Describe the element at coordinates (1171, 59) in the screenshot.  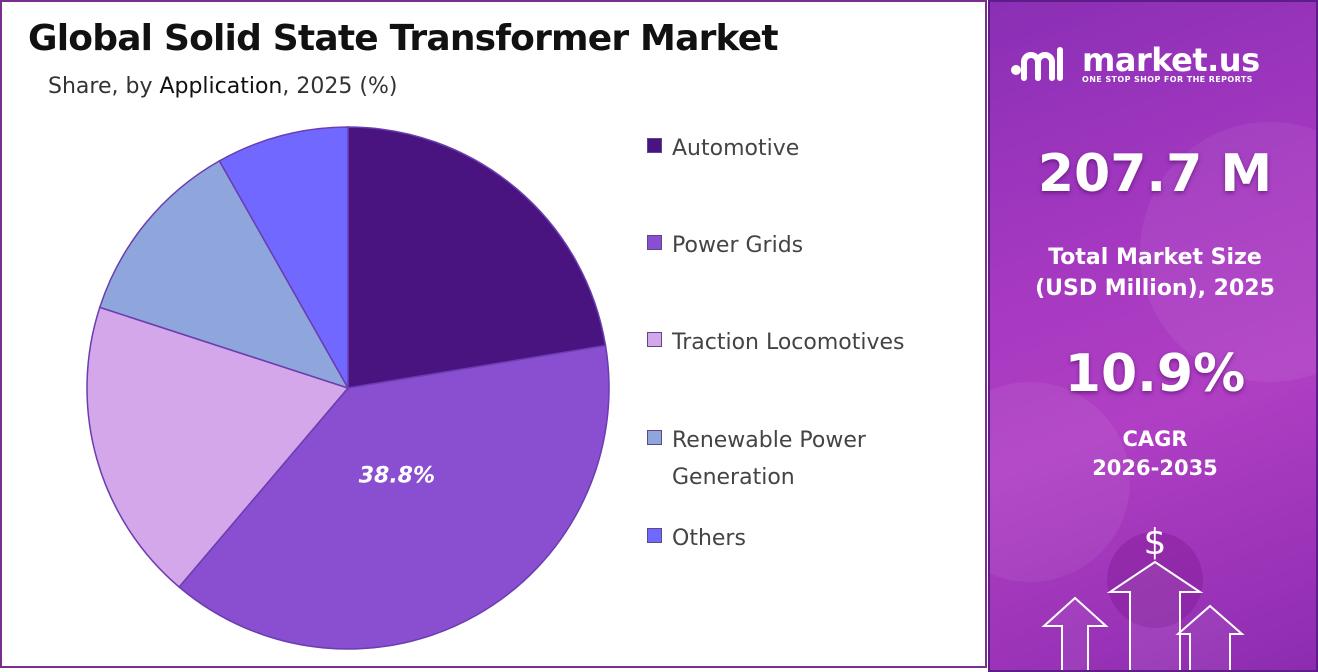
I see `brand-name: market.us` at that location.